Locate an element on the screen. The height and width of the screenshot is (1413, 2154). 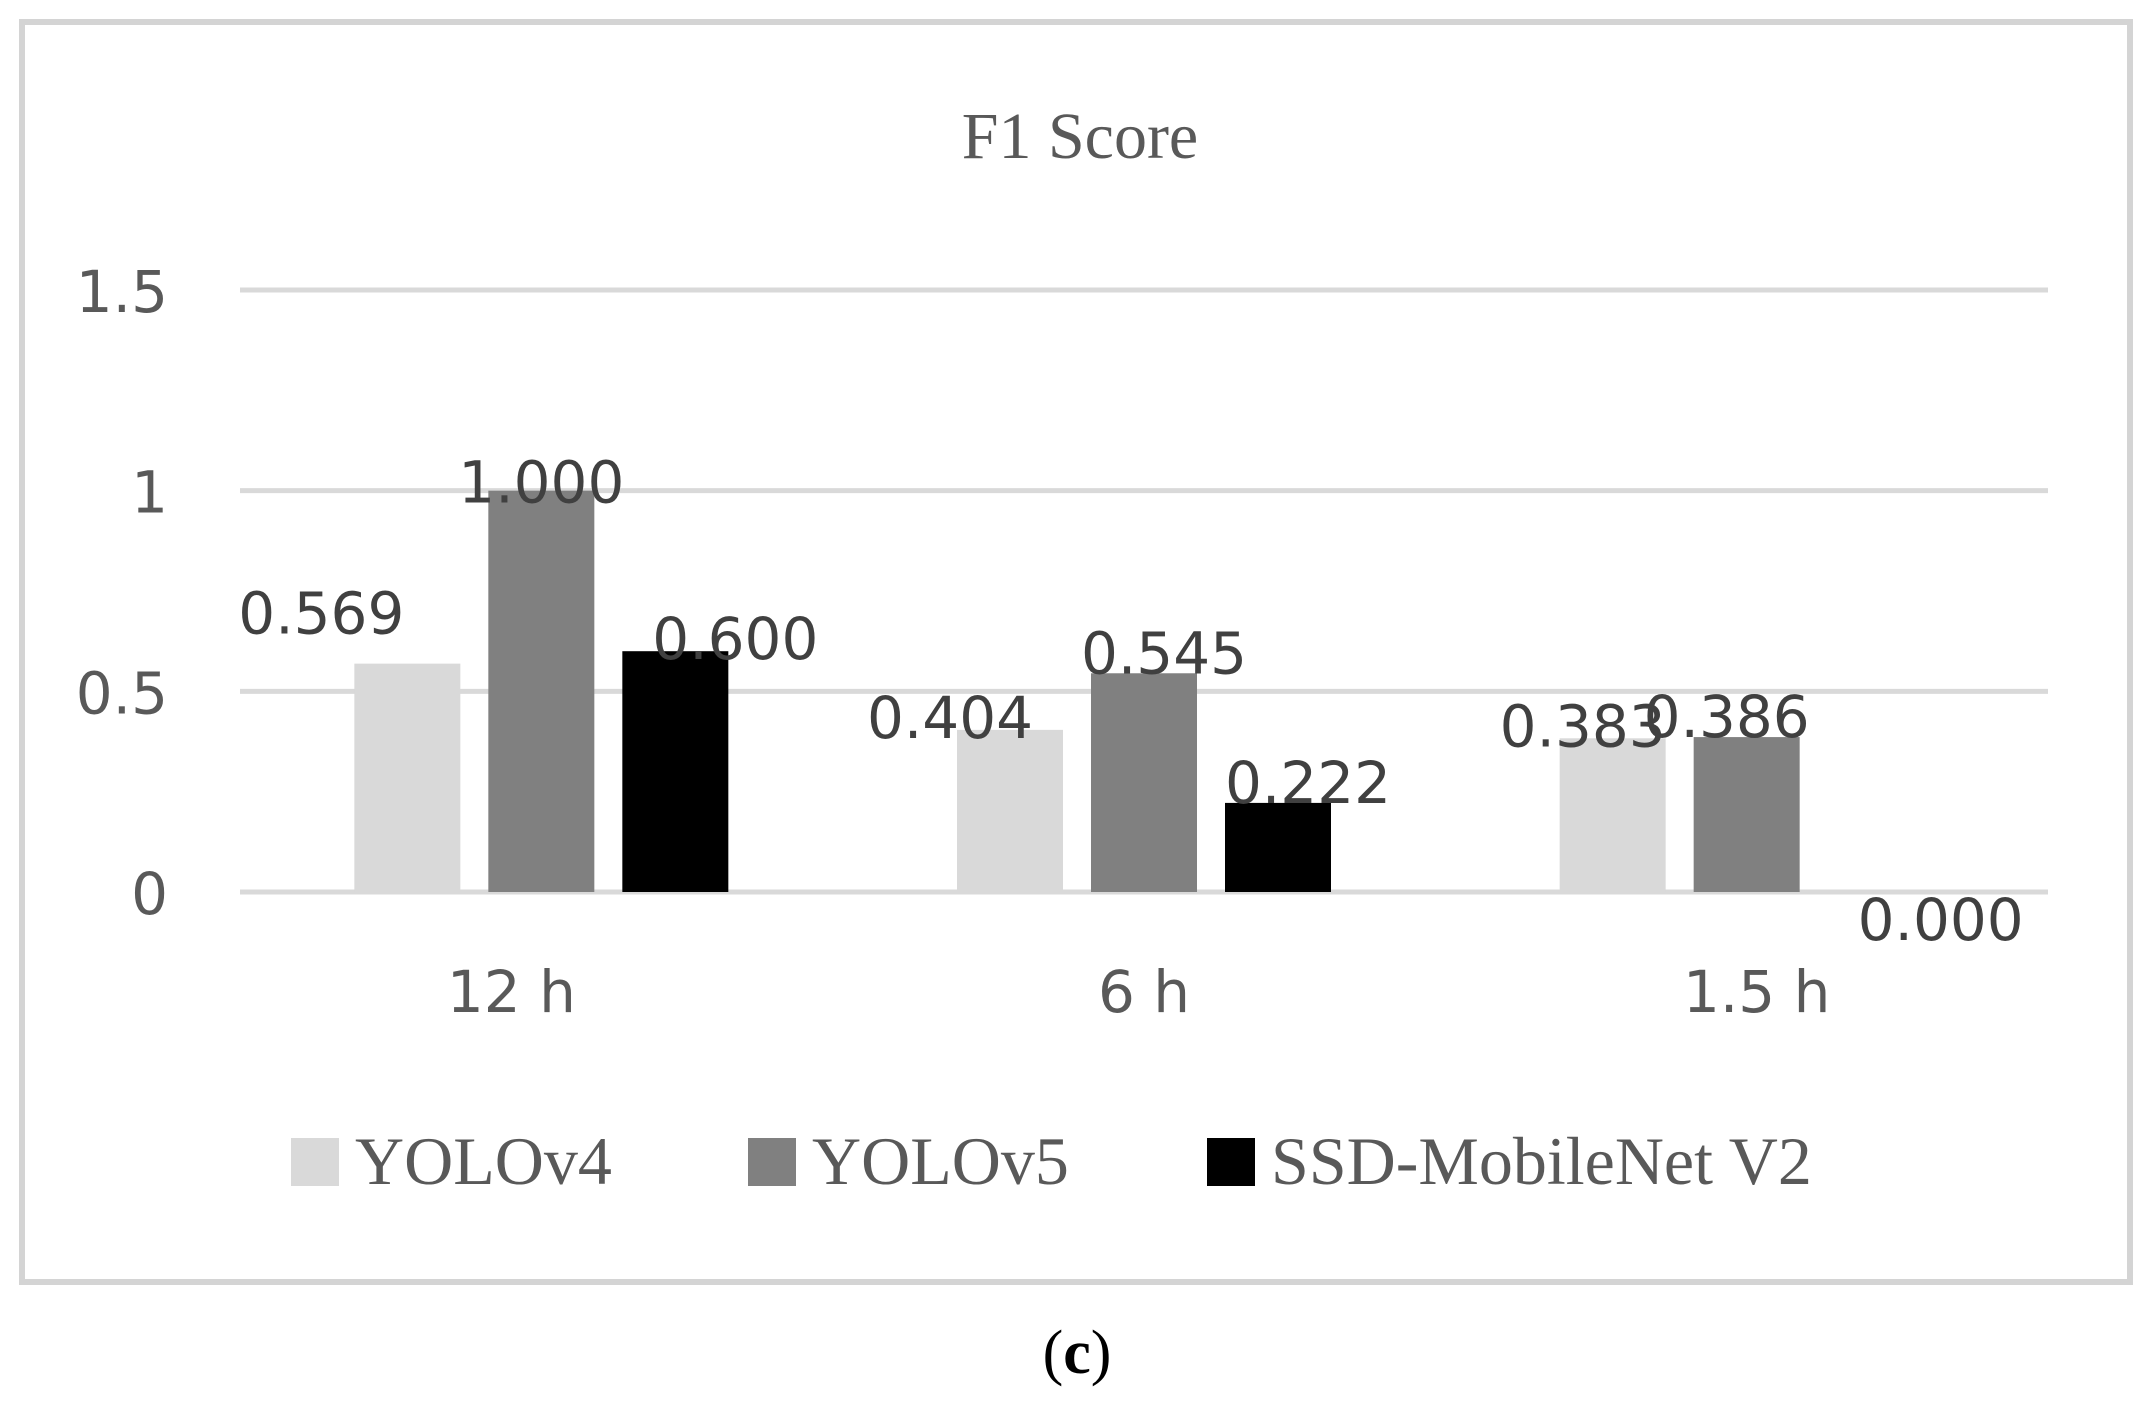
x-axis-ticks: 12 h 6 h 1.5 h is located at coordinates (1139, 992).